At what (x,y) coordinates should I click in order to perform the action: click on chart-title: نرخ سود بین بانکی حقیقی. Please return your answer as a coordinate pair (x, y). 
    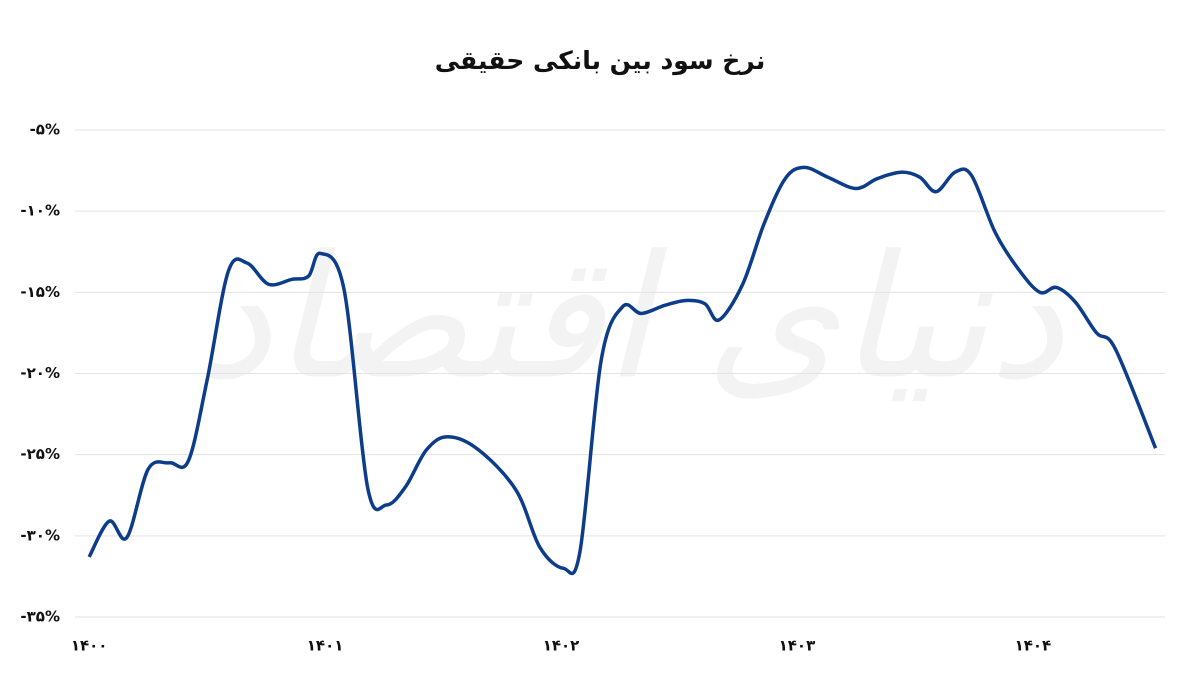
    Looking at the image, I should click on (600, 61).